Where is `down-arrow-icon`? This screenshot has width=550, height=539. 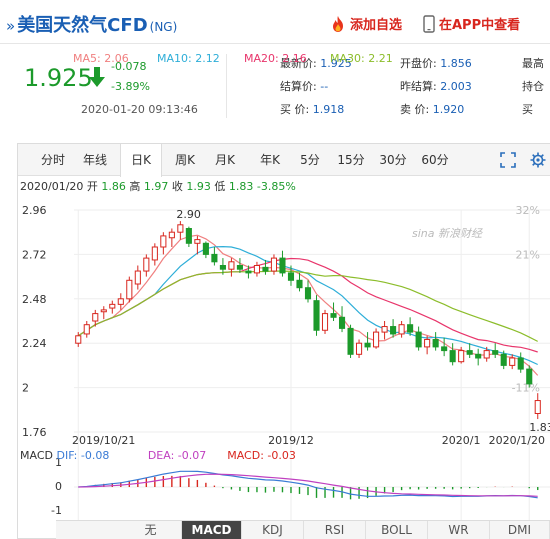
down-arrow-icon is located at coordinates (97, 77).